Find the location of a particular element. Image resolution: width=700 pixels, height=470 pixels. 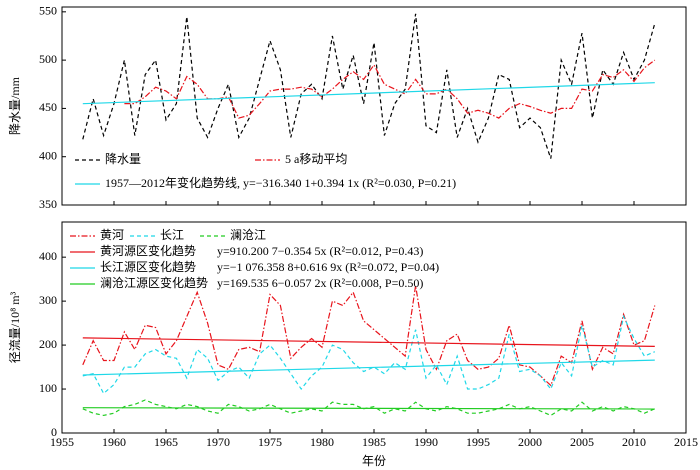

y-tick-label: 200 is located at coordinates (48, 344).